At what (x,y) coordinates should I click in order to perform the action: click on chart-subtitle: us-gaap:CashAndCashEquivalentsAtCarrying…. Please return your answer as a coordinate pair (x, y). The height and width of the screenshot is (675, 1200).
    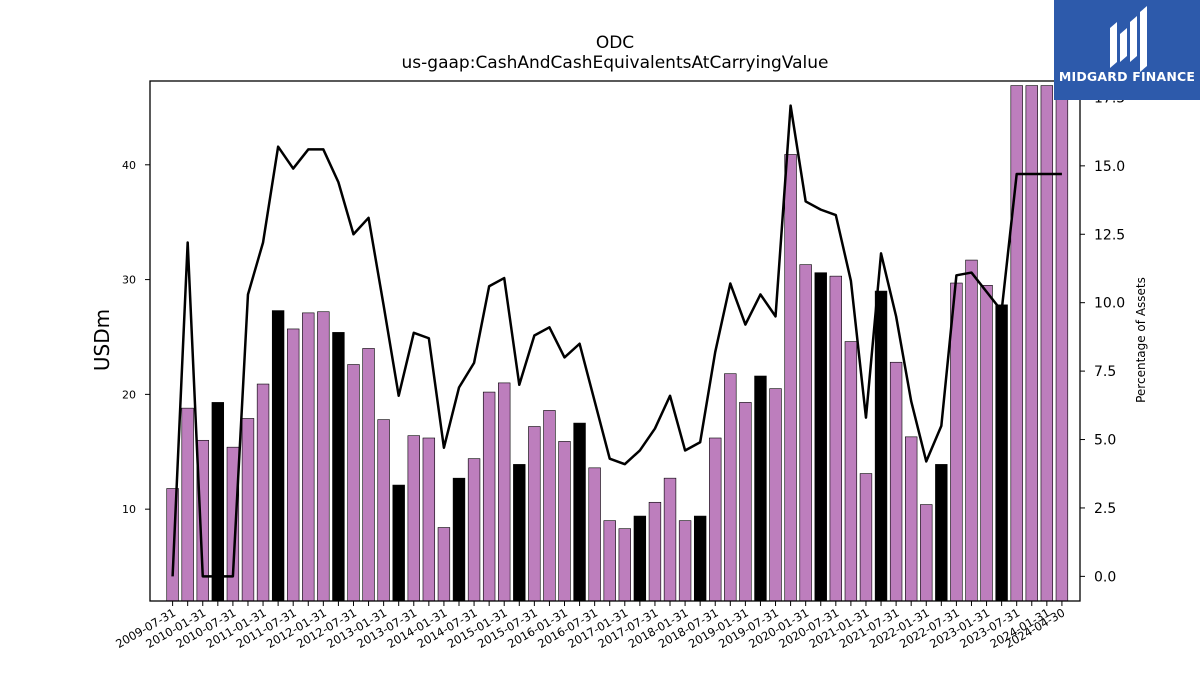
    Looking at the image, I should click on (615, 63).